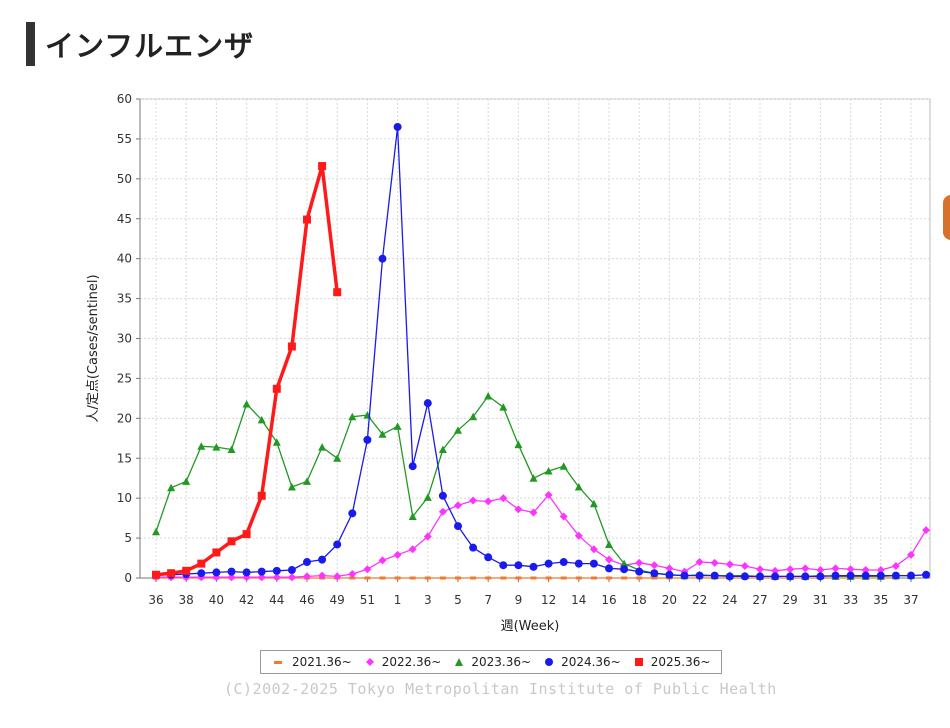 The height and width of the screenshot is (728, 950). Describe the element at coordinates (880, 600) in the screenshot. I see `x-tick-label: 35` at that location.